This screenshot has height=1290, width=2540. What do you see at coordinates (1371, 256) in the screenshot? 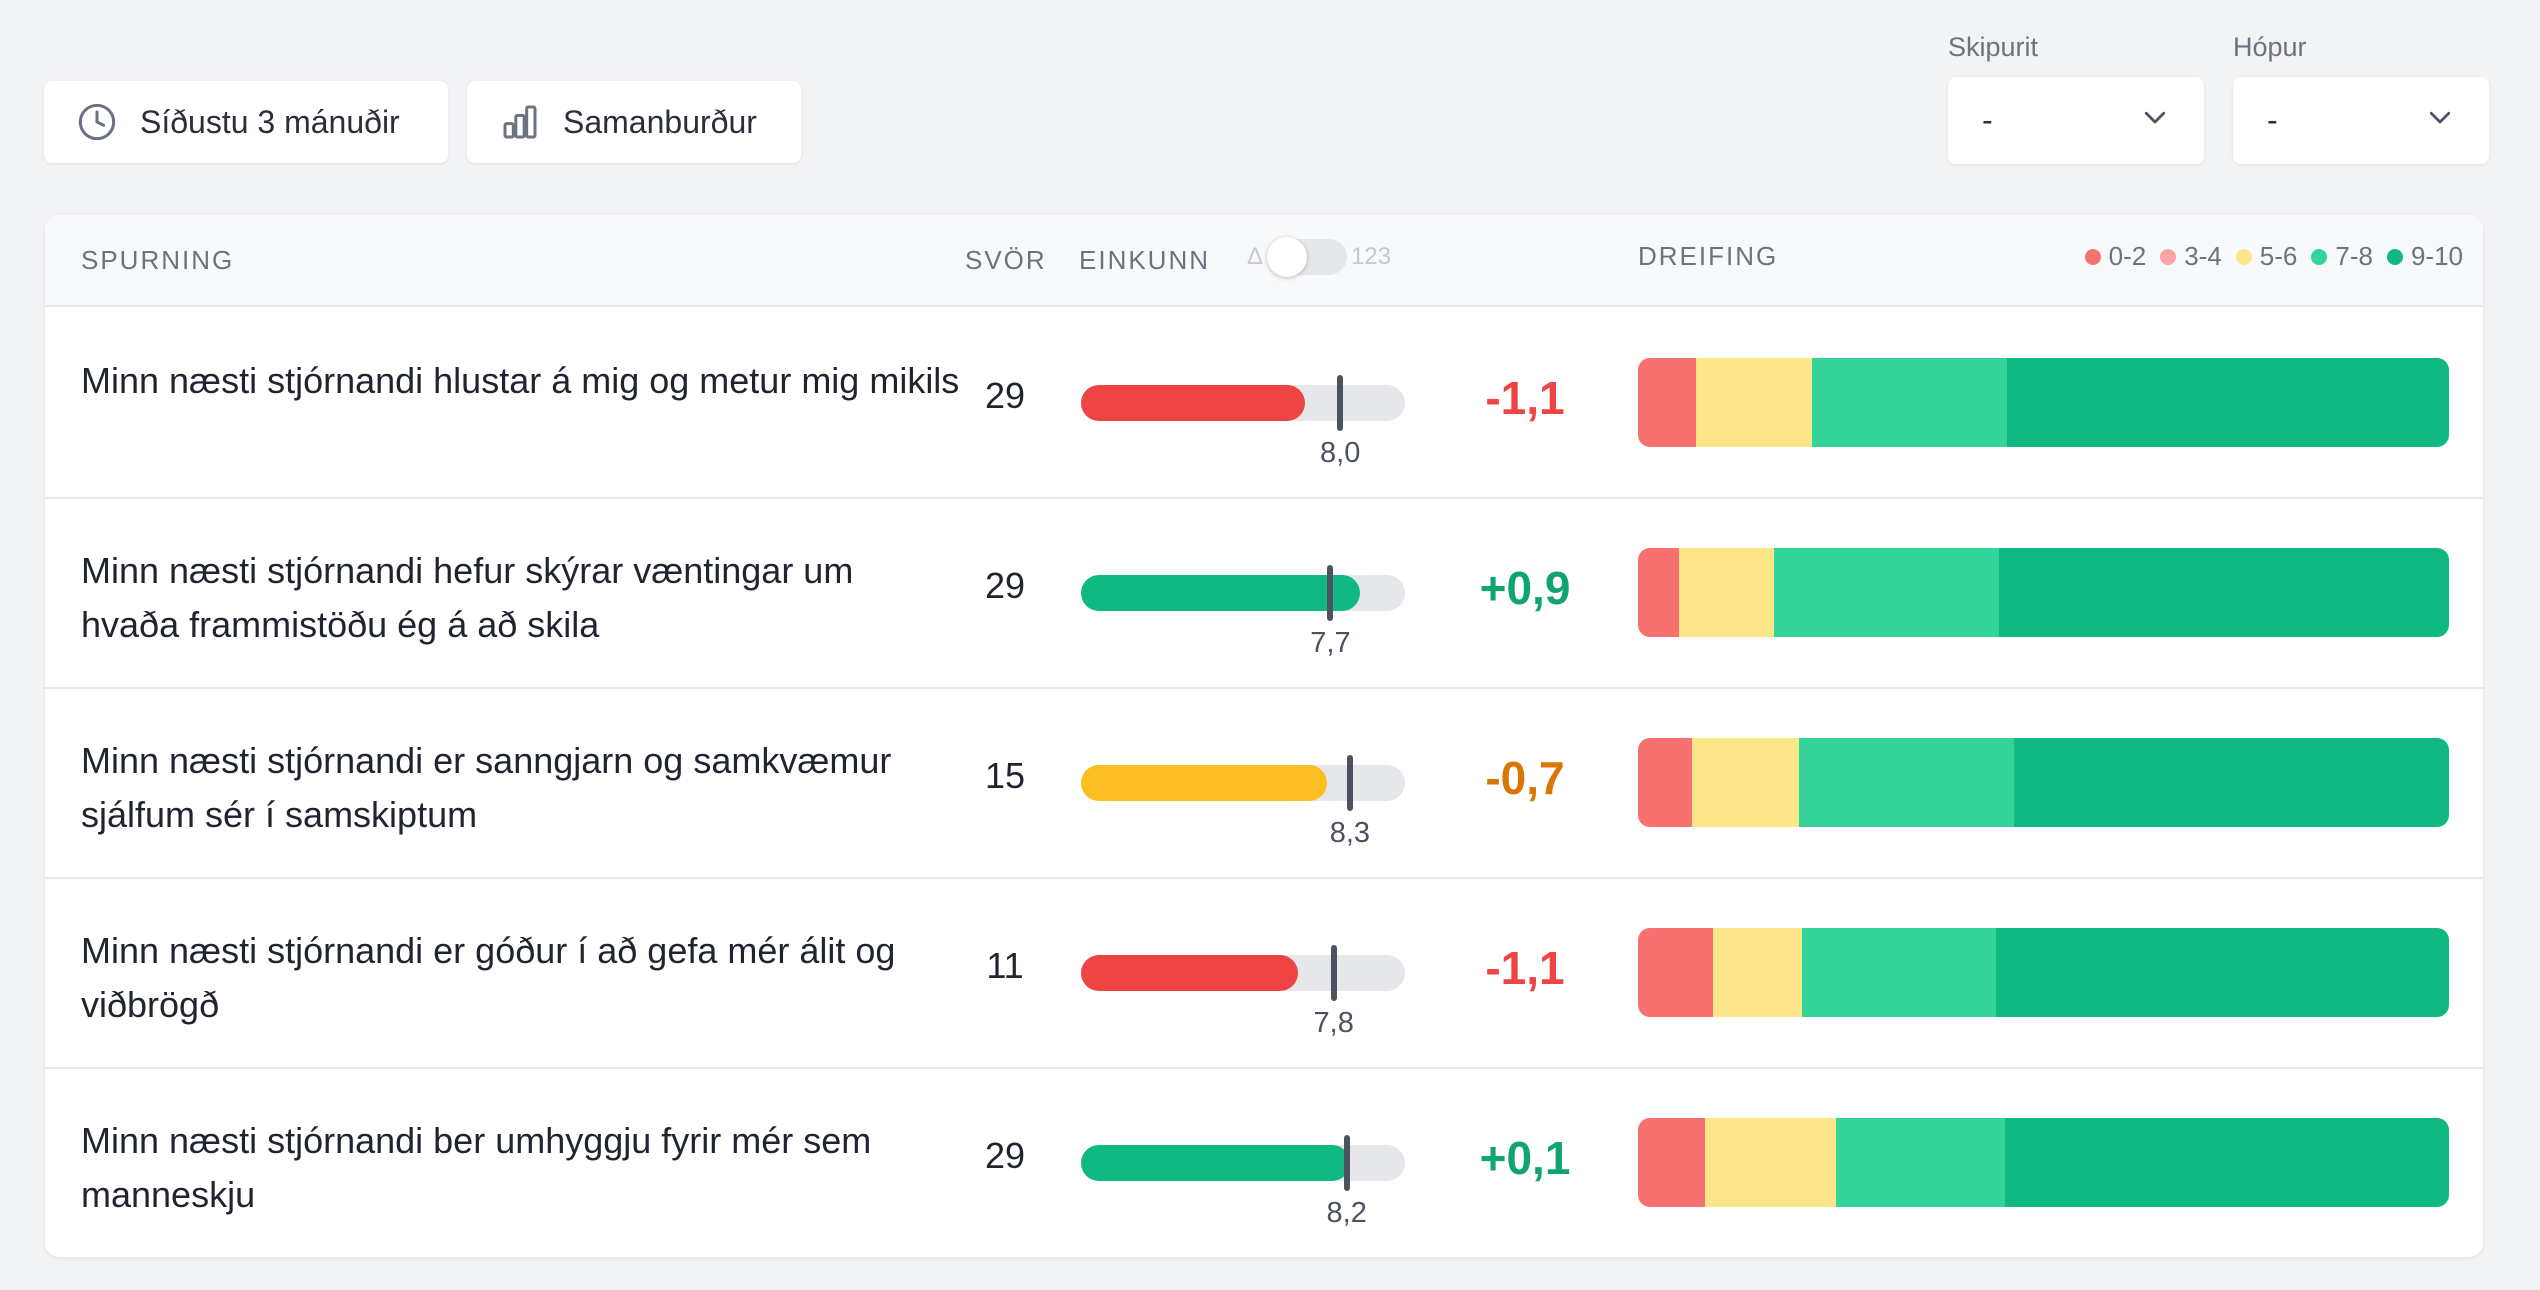
I see `toggle-number-label: 123` at bounding box center [1371, 256].